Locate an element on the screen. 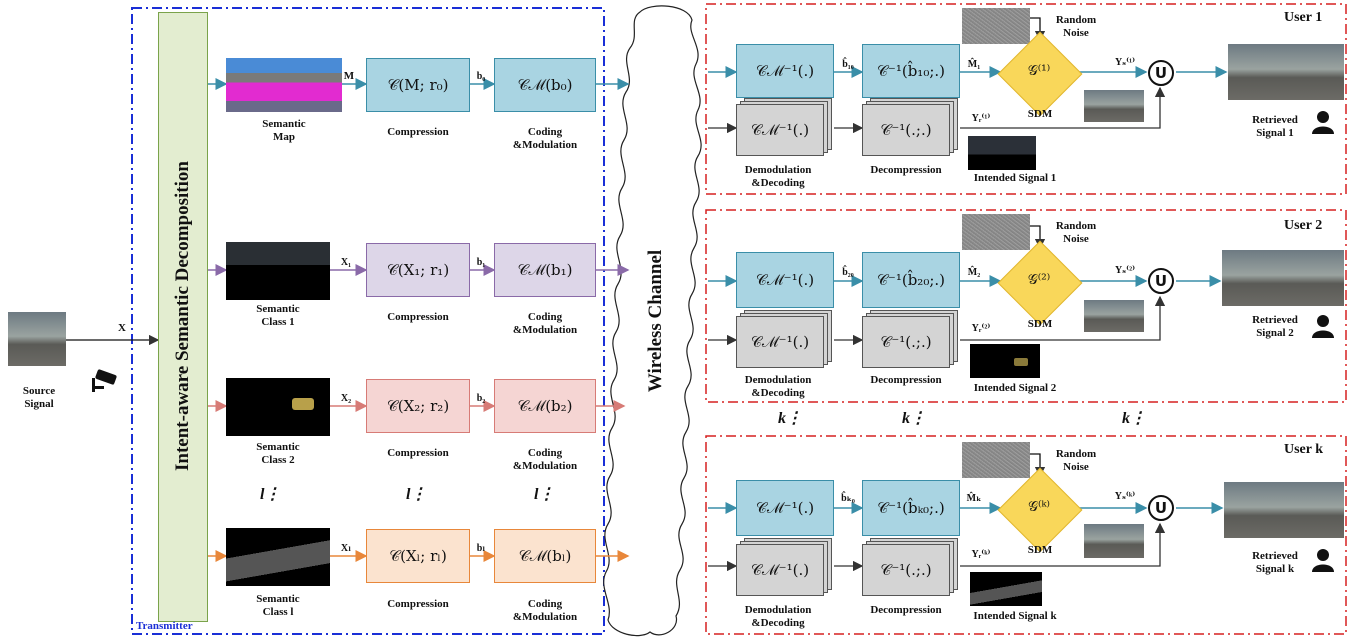 This screenshot has height=642, width=1353. userk-noise-l1: Random is located at coordinates (1076, 454).